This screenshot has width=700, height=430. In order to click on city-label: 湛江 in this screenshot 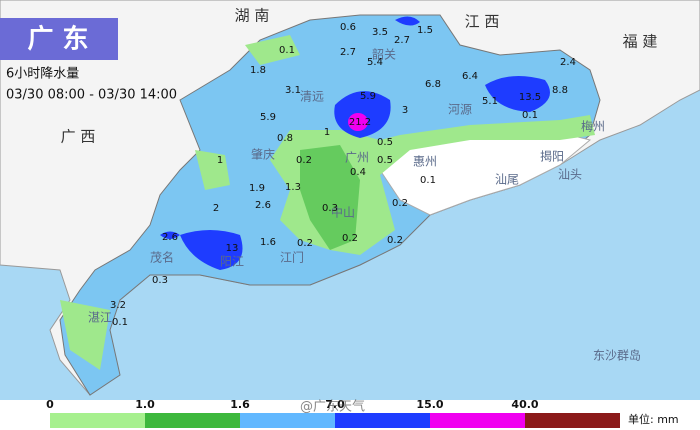, I will do `click(100, 318)`.